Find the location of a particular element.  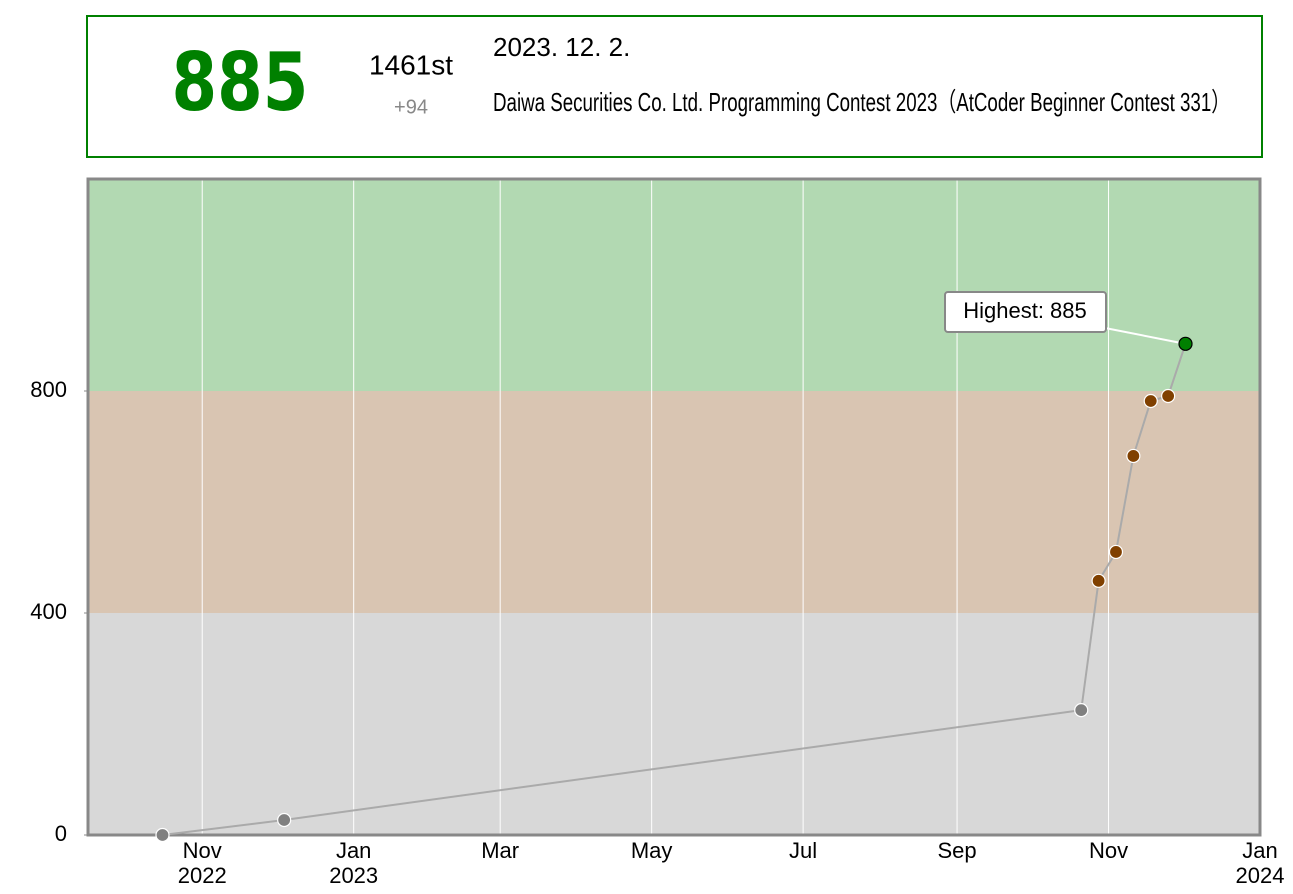

x-tick-label: 2024 is located at coordinates (1260, 875).